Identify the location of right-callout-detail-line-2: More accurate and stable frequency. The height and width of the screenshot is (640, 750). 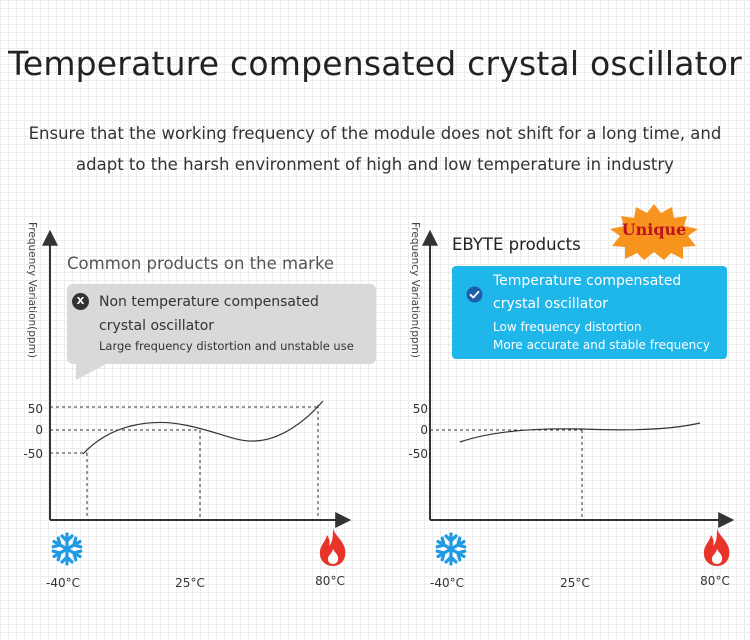
(601, 345).